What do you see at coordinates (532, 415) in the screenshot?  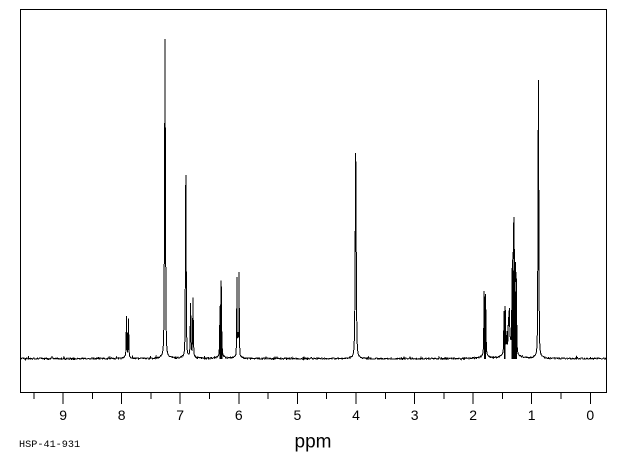 I see `svg-text: 1` at bounding box center [532, 415].